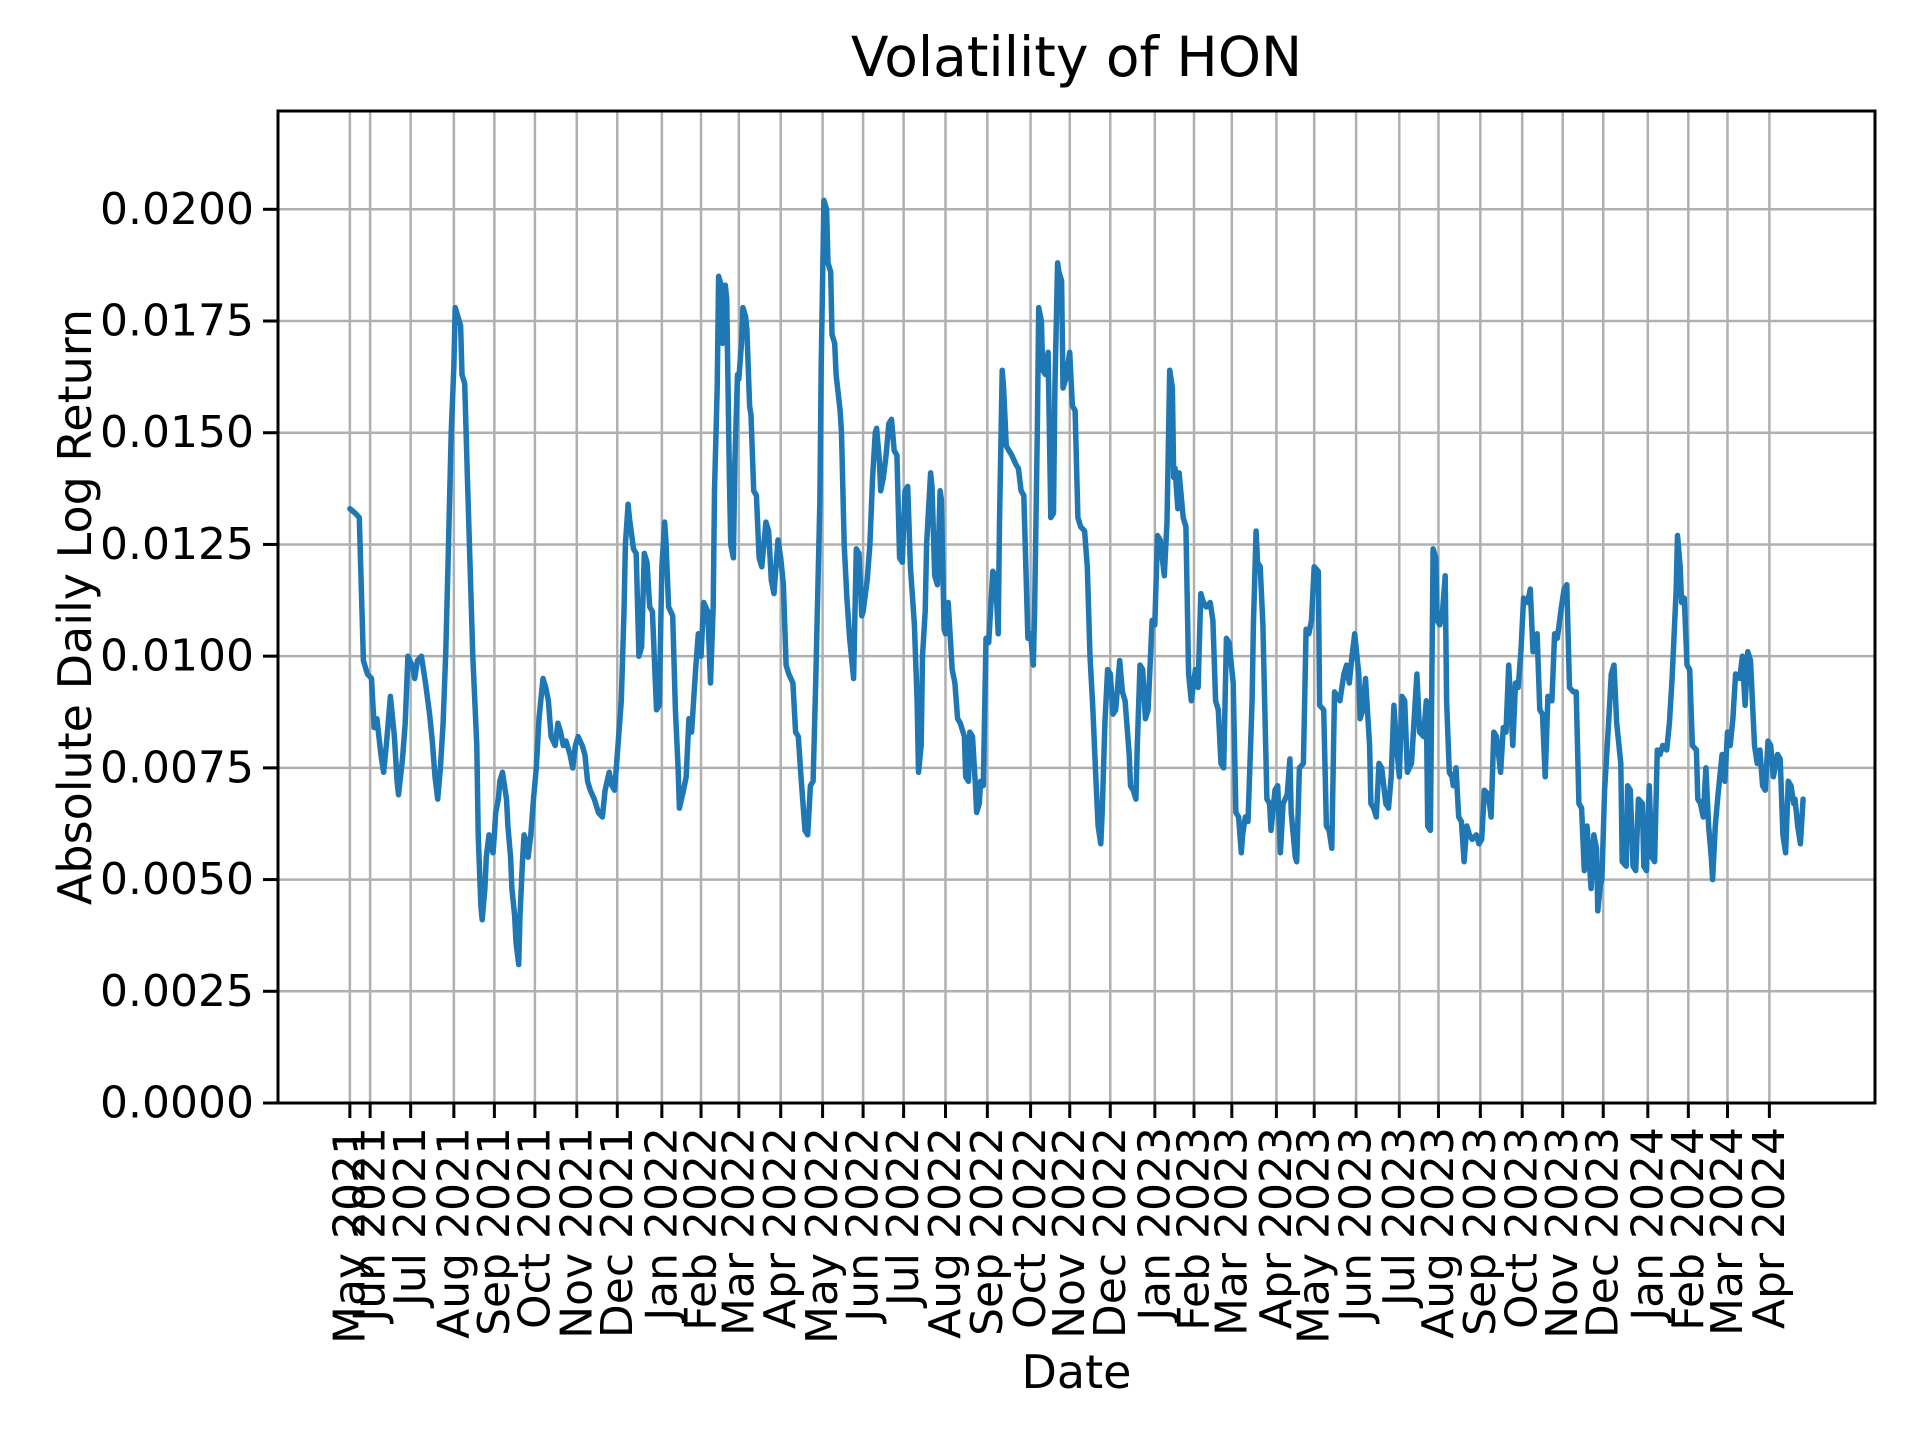 This screenshot has height=1440, width=1920. What do you see at coordinates (1727, 1231) in the screenshot?
I see `x-tick-label: Mar 2024` at bounding box center [1727, 1231].